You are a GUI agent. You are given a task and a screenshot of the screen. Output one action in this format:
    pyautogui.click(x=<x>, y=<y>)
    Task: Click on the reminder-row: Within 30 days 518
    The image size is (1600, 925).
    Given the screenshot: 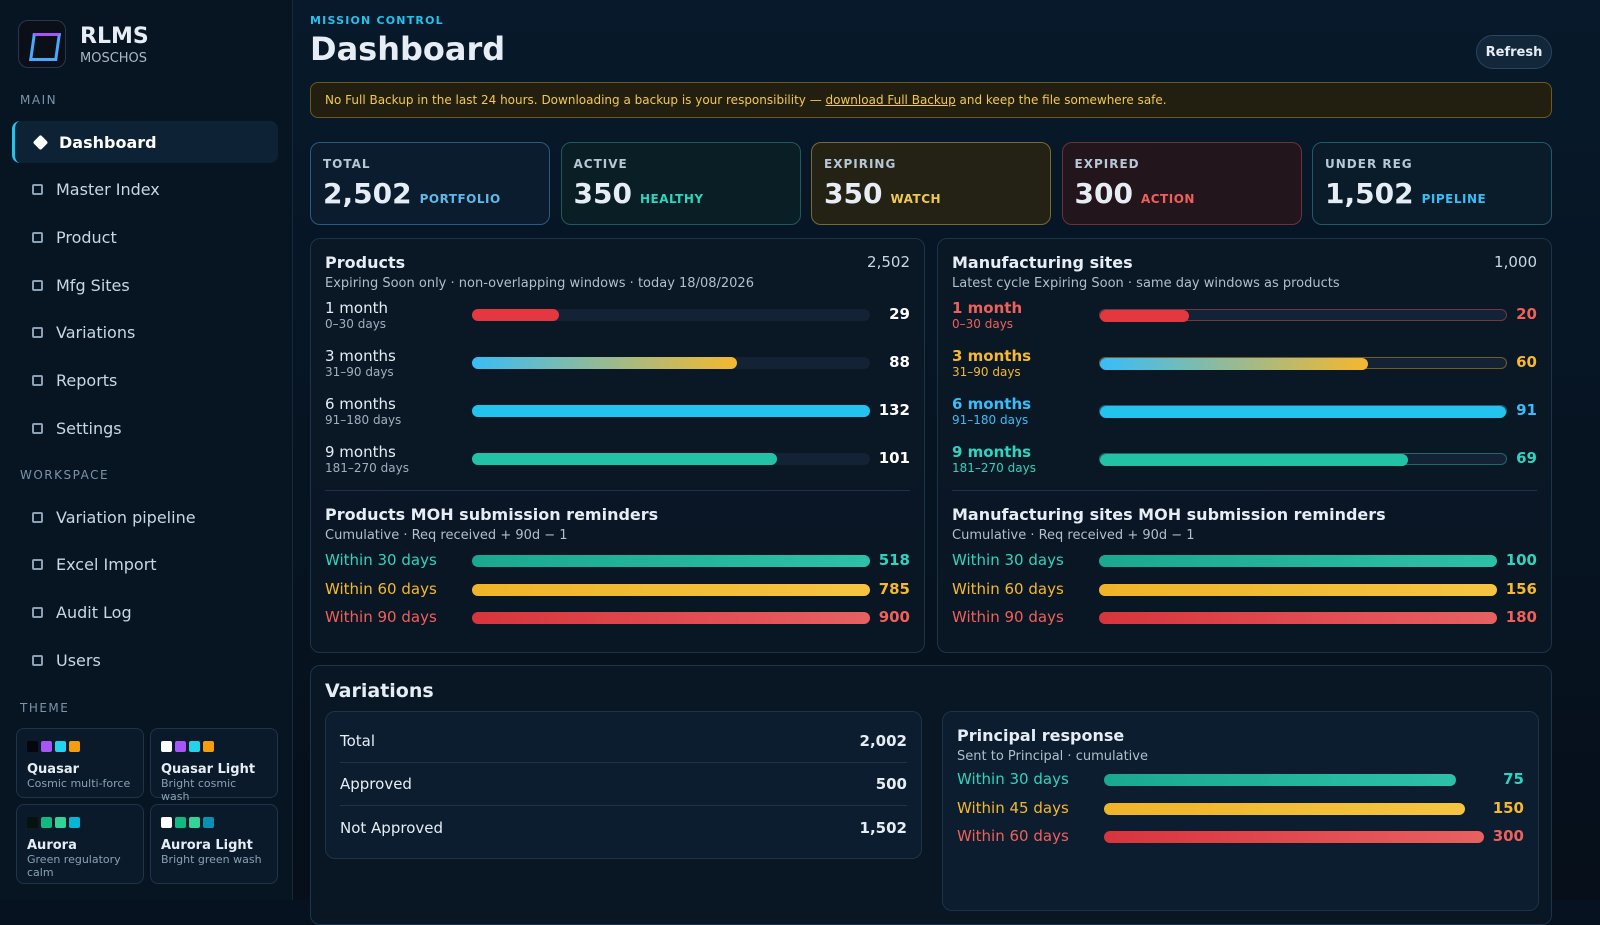 What is the action you would take?
    pyautogui.click(x=617, y=565)
    